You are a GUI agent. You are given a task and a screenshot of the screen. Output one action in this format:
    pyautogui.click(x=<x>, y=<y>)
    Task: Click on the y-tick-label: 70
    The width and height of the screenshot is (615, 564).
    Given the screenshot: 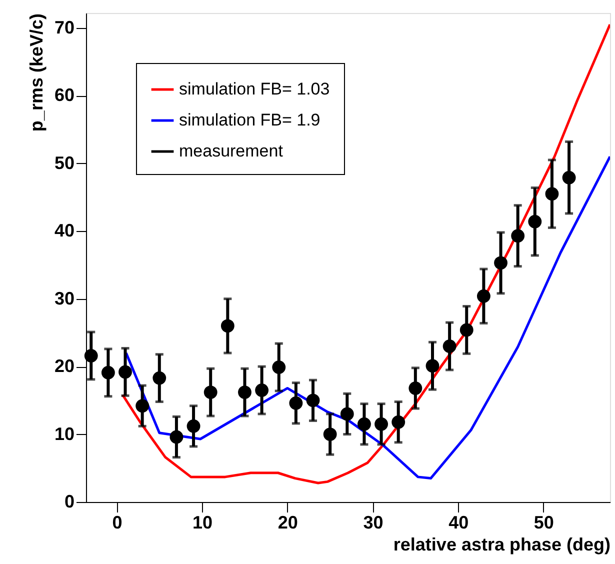 What is the action you would take?
    pyautogui.click(x=64, y=27)
    